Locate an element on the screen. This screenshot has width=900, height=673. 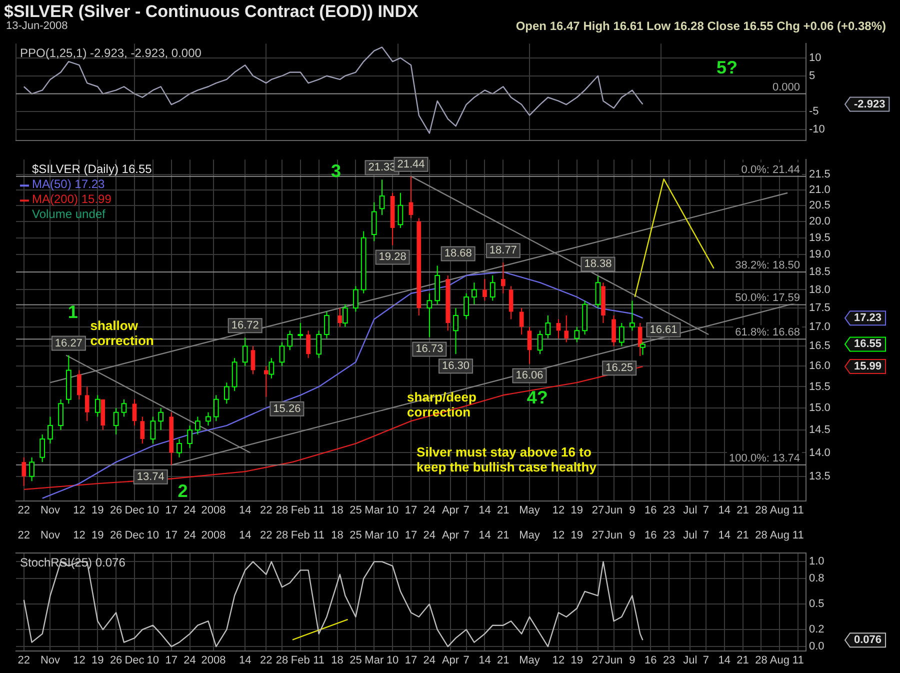
text: Open 16.47 High 16.61 Low 16.28 Close 16.55 Chg +0.06 (+0.38%) is located at coordinates (701, 26).